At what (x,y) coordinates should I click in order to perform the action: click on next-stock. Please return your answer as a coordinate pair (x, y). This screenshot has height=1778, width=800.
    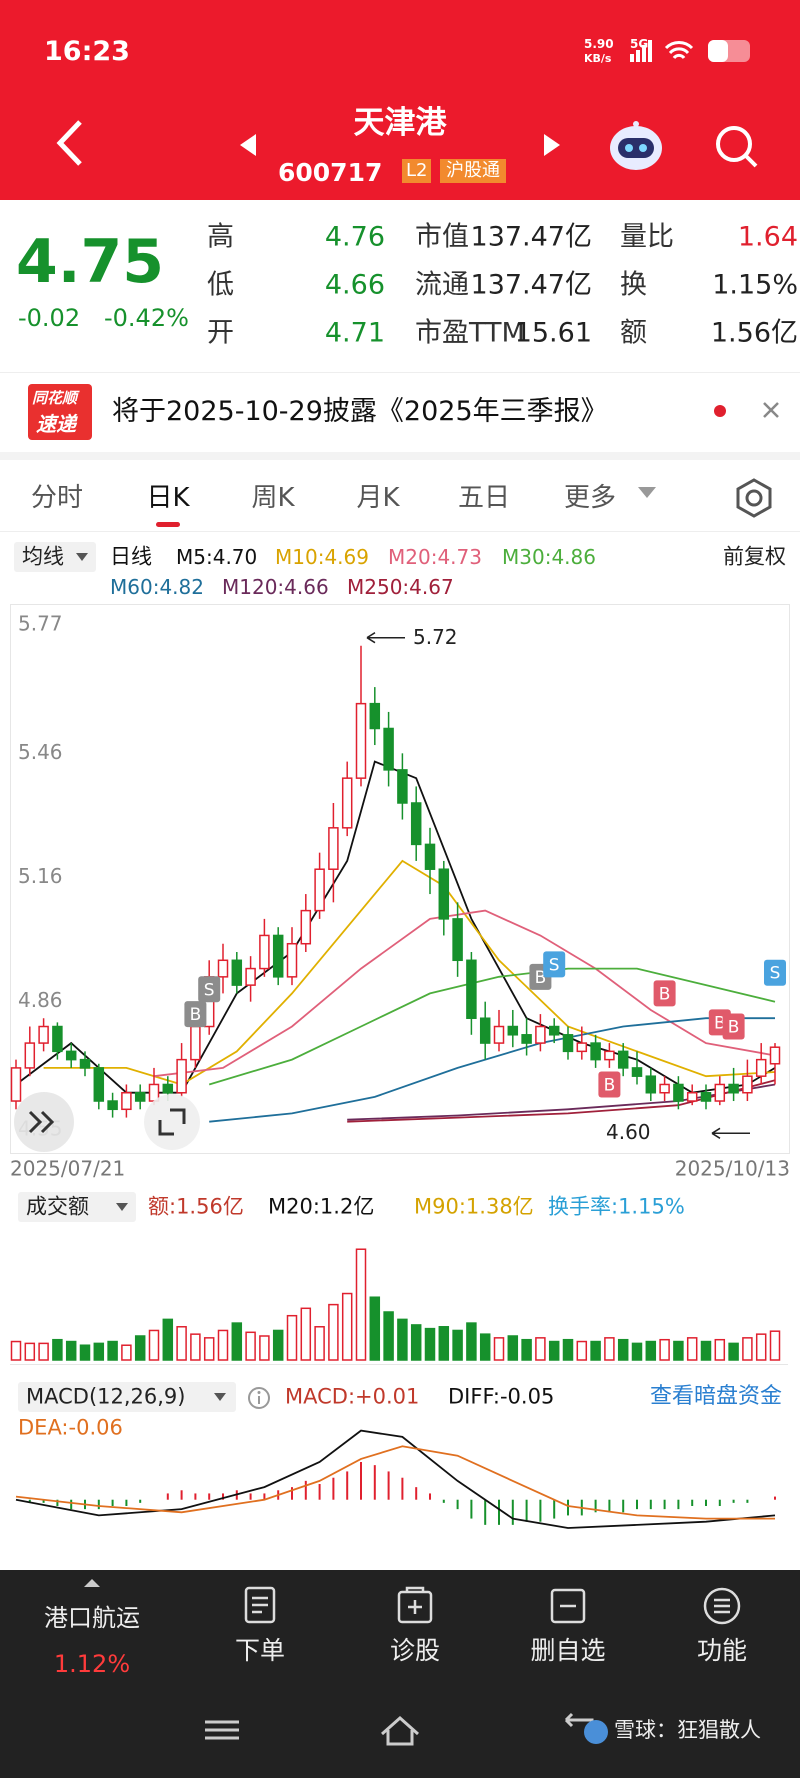
    Looking at the image, I should click on (553, 145).